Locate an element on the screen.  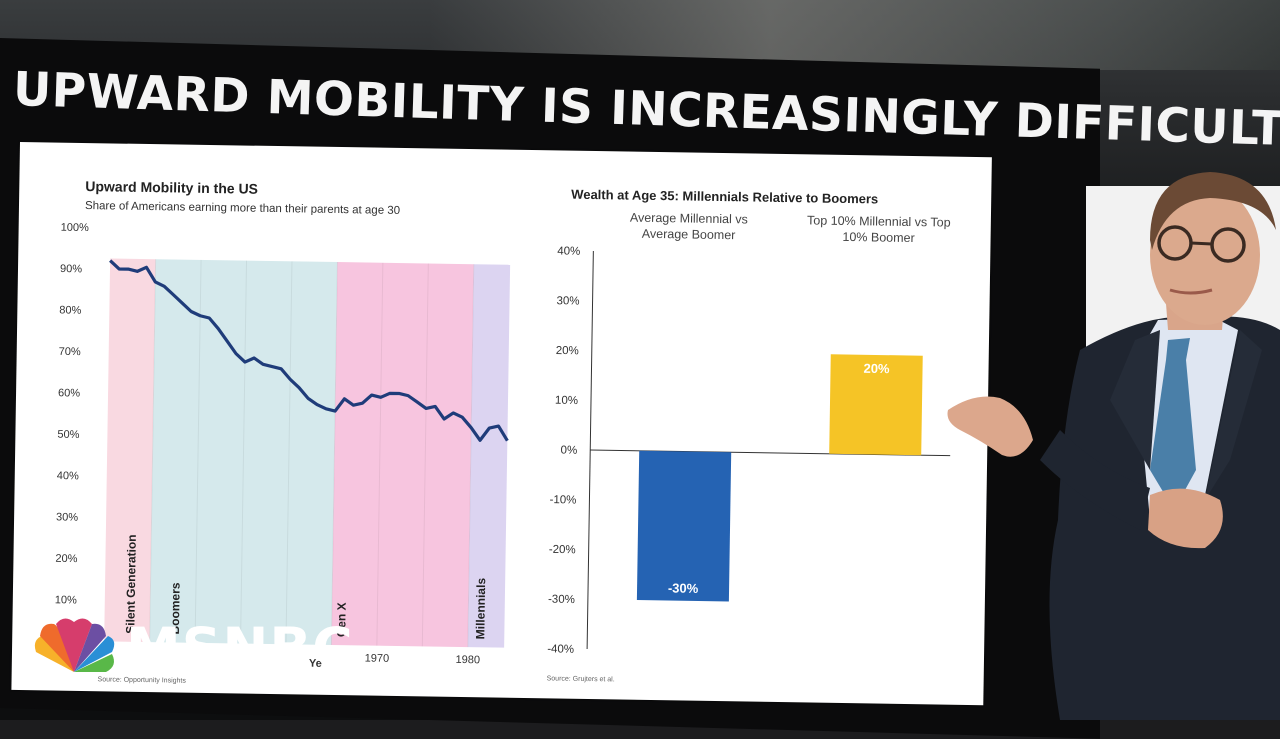
y-tick-label: -20% is located at coordinates (562, 550).